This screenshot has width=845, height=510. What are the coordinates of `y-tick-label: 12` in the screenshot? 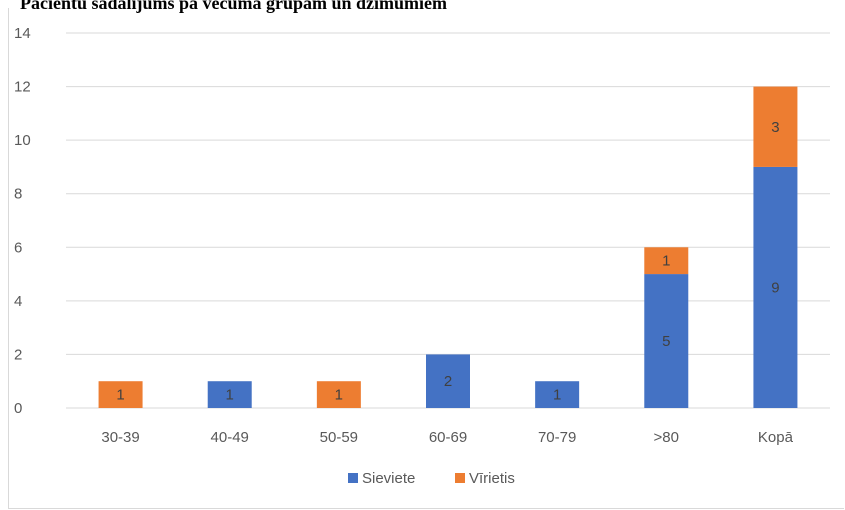 It's located at (22, 87).